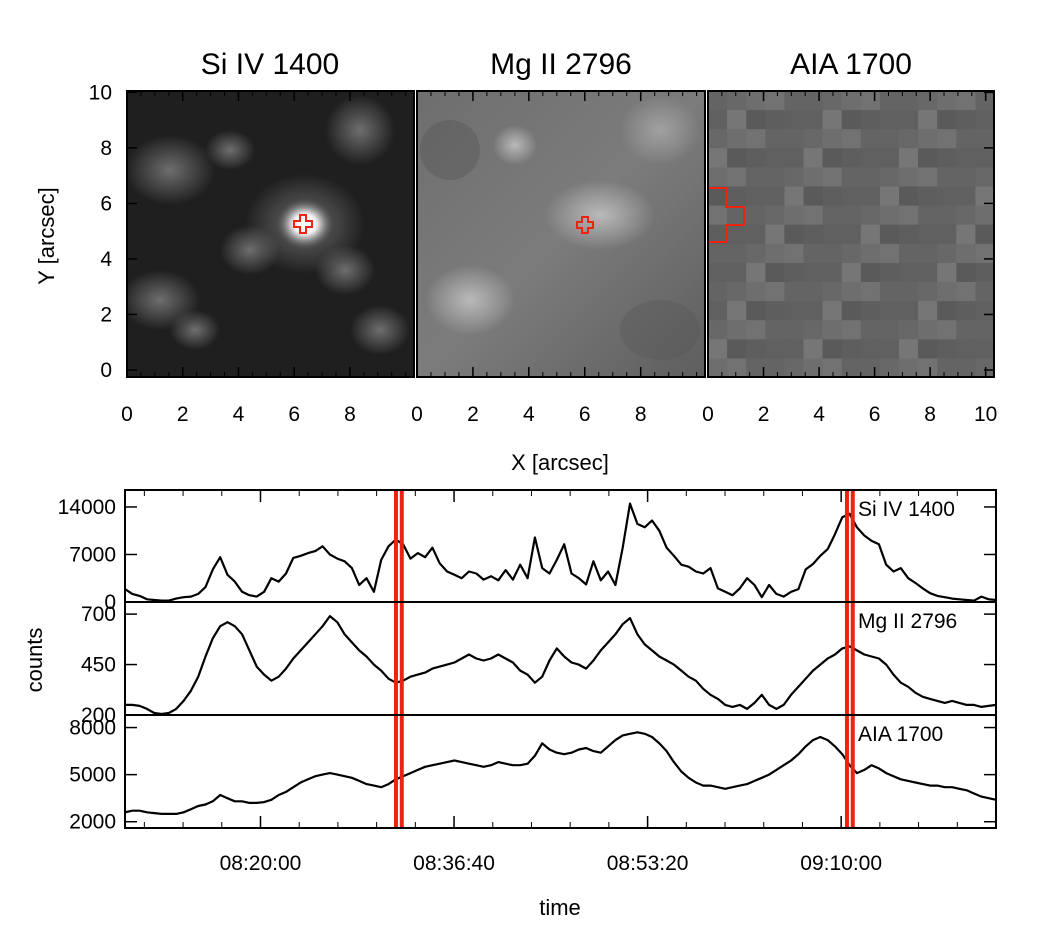  What do you see at coordinates (106, 203) in the screenshot?
I see `y-tick-label: 6` at bounding box center [106, 203].